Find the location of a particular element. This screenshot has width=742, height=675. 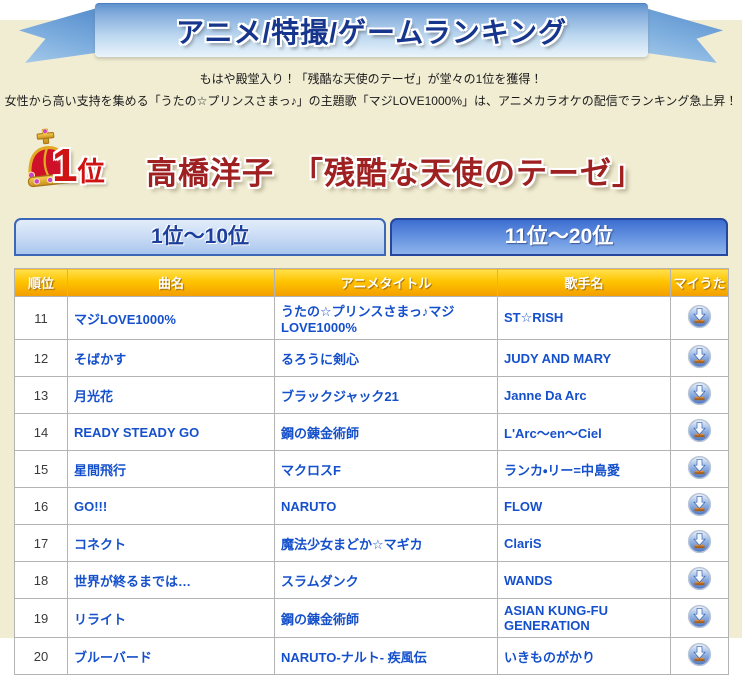

anime-cell: うたの☆プリンスさまっ♪マジLOVE1000% is located at coordinates (386, 318).